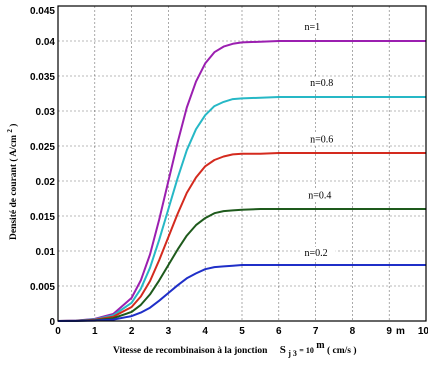 This screenshot has width=428, height=368. I want to click on x-tick-label: 9, so click(389, 331).